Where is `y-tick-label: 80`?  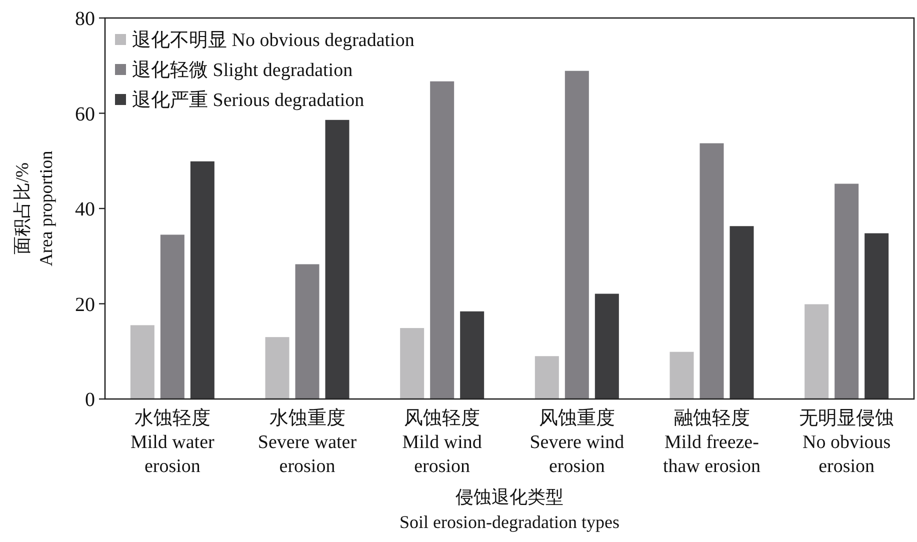 y-tick-label: 80 is located at coordinates (85, 19).